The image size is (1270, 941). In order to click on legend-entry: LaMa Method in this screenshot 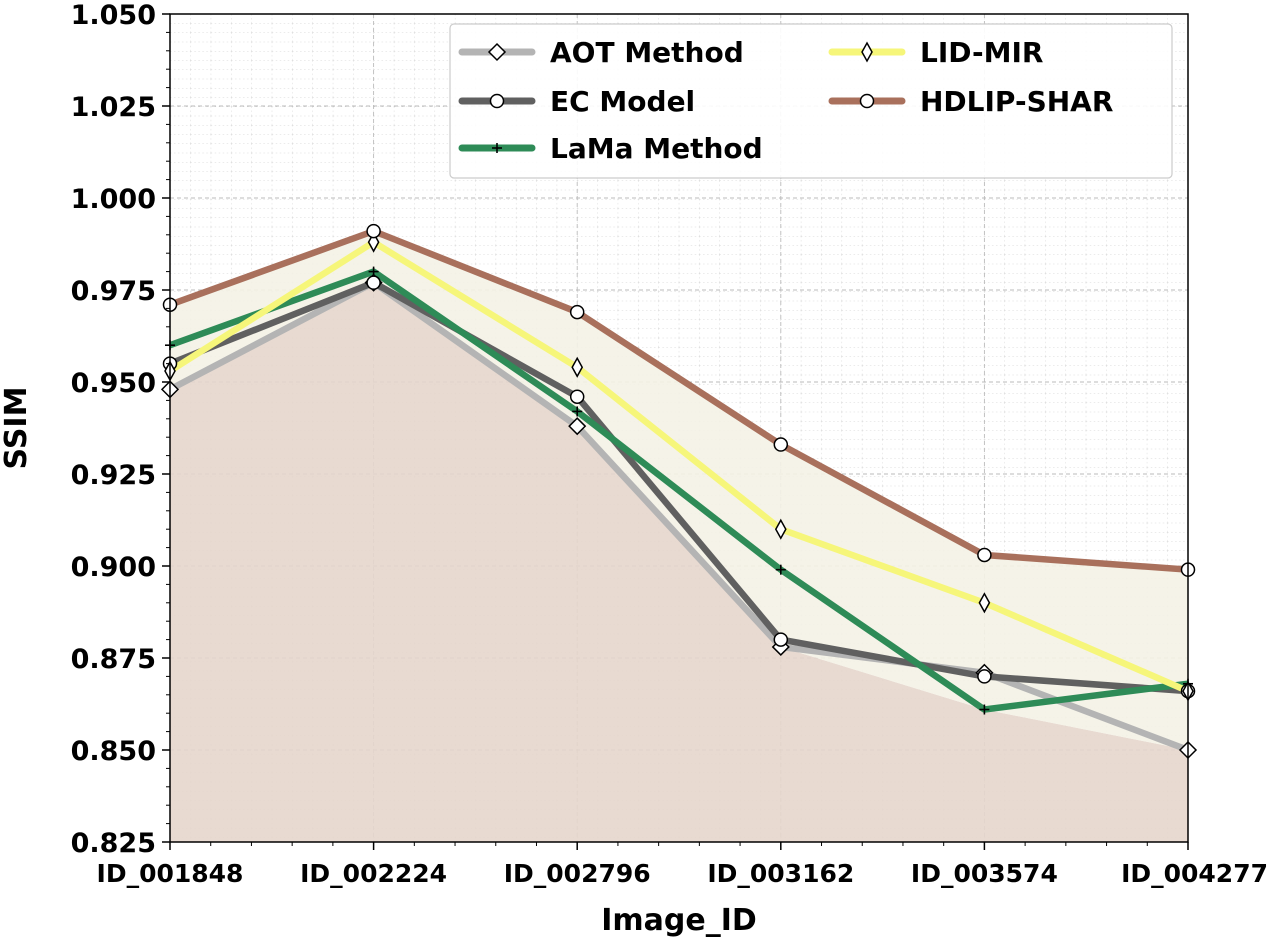, I will do `click(610, 148)`.